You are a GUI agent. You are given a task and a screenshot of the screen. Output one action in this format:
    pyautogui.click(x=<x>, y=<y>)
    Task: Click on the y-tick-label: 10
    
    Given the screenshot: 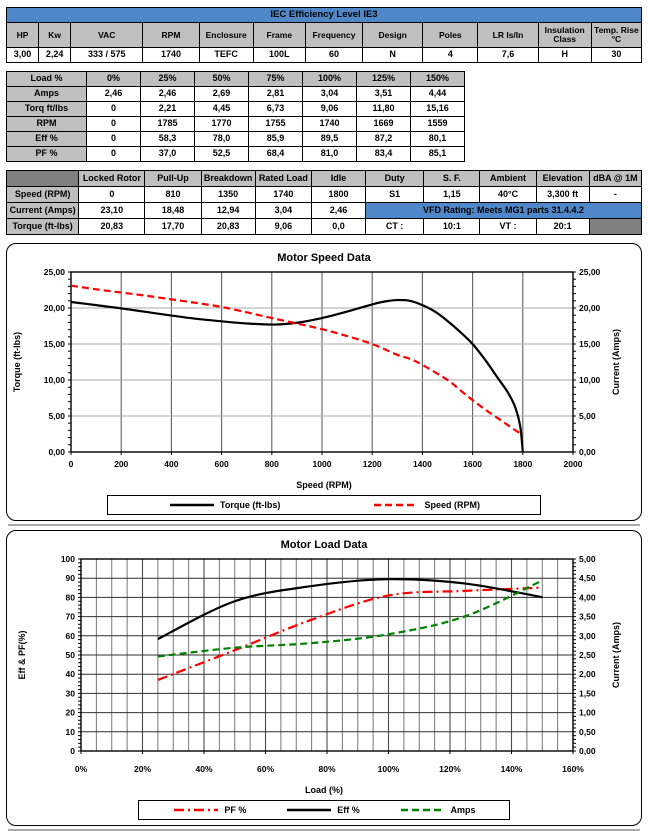 What is the action you would take?
    pyautogui.click(x=71, y=732)
    